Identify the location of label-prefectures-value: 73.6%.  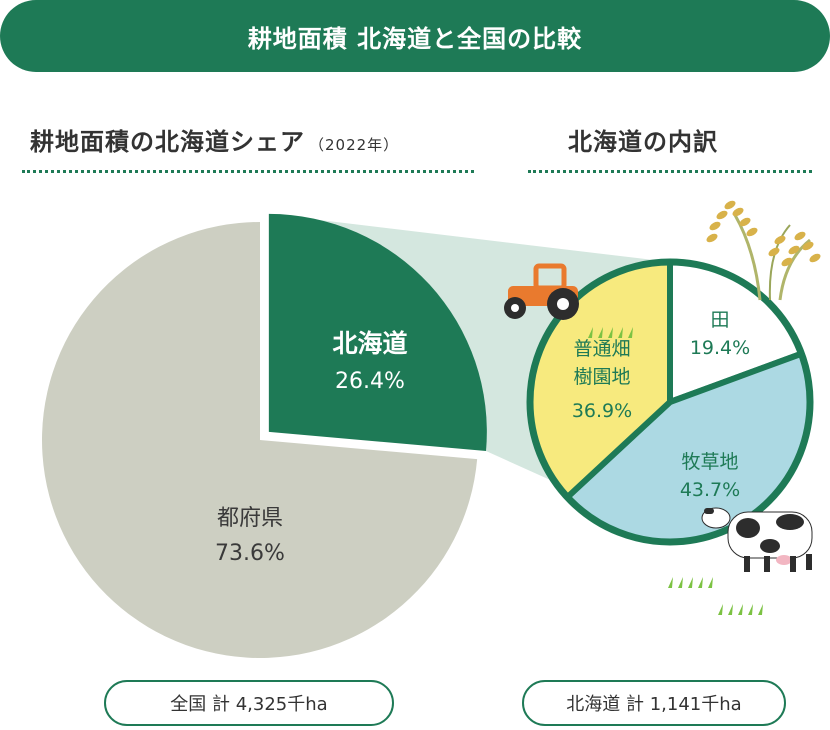
(250, 553).